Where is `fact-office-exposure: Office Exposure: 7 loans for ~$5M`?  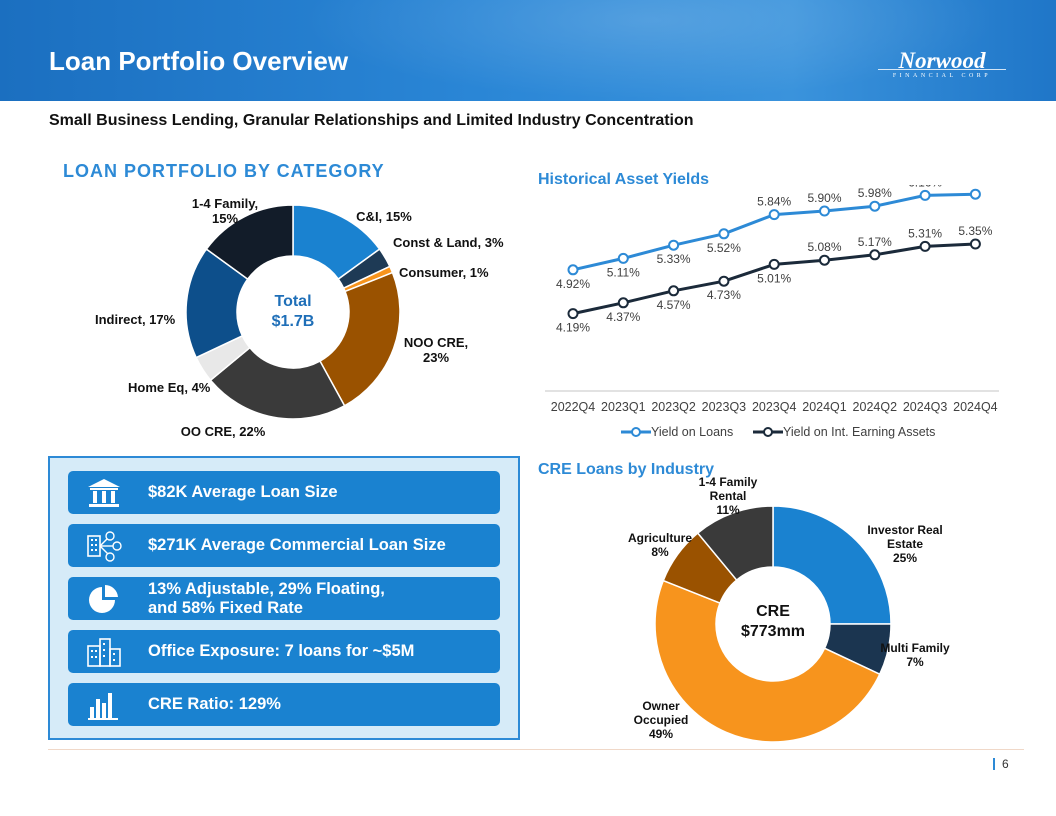 fact-office-exposure: Office Exposure: 7 loans for ~$5M is located at coordinates (284, 651).